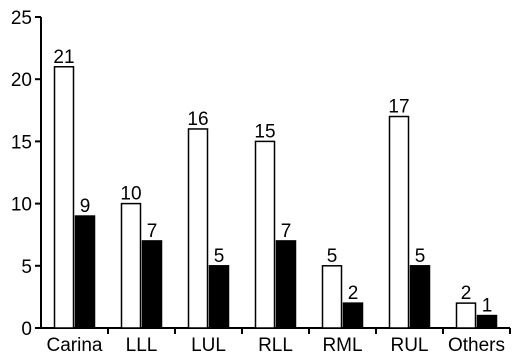 Image resolution: width=519 pixels, height=355 pixels. I want to click on data-label: 21, so click(63, 57).